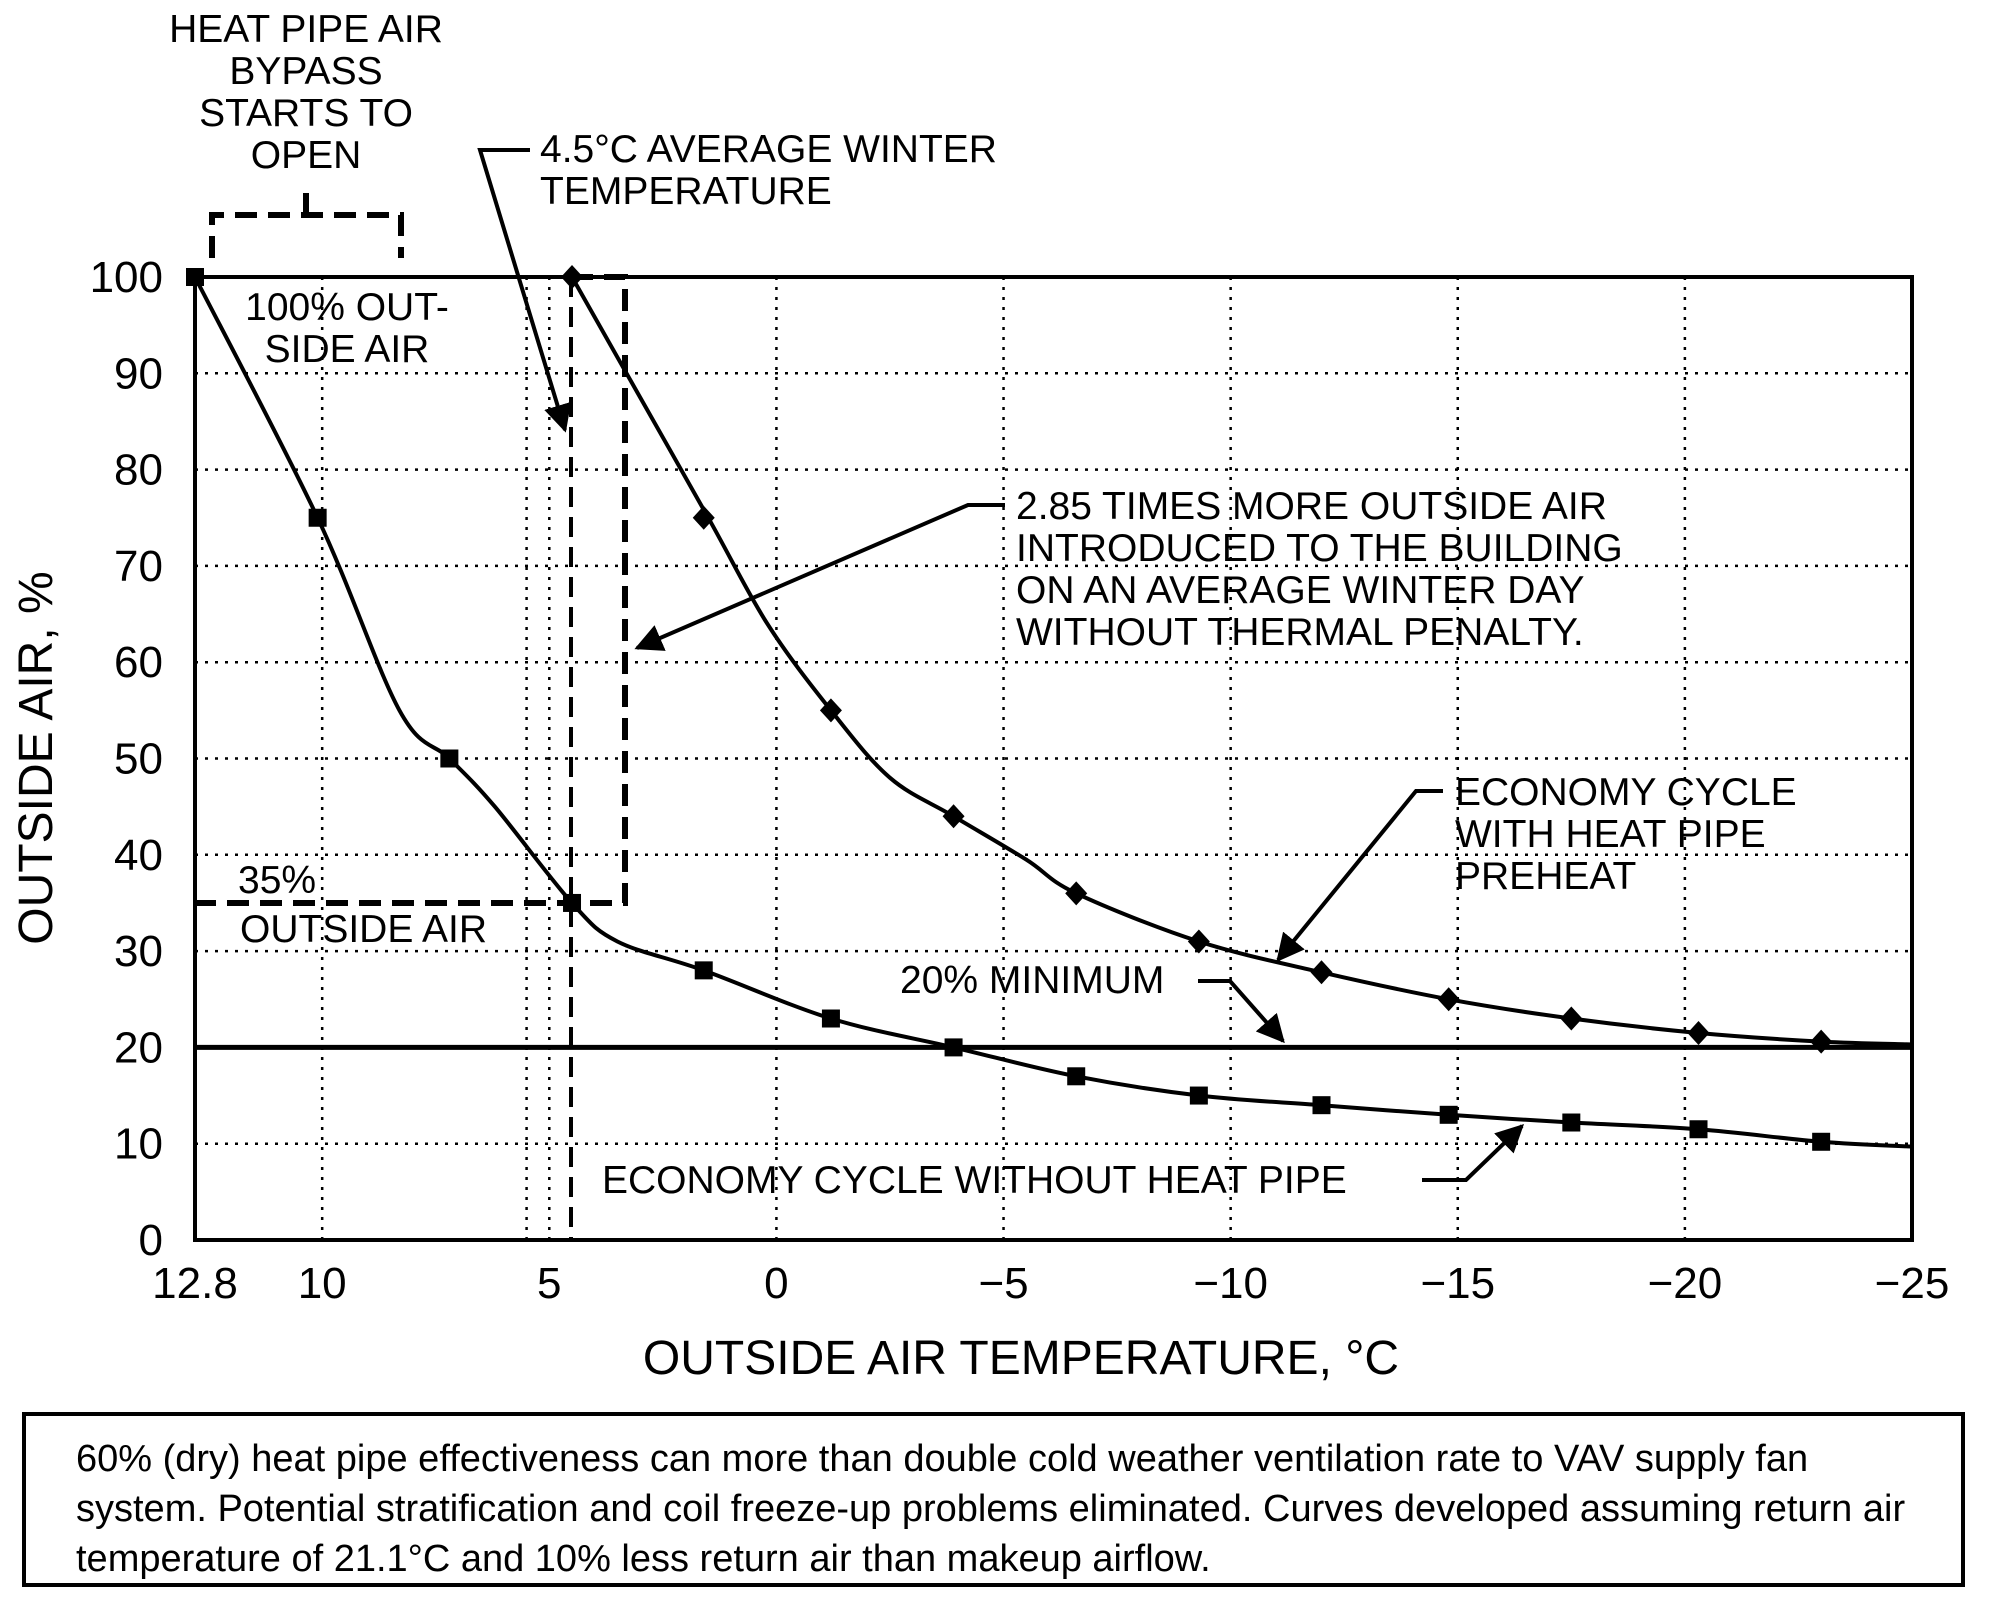 This screenshot has width=2000, height=1600. What do you see at coordinates (362, 905) in the screenshot?
I see `annotation-outside-35: 35% OUTSIDE AIR` at bounding box center [362, 905].